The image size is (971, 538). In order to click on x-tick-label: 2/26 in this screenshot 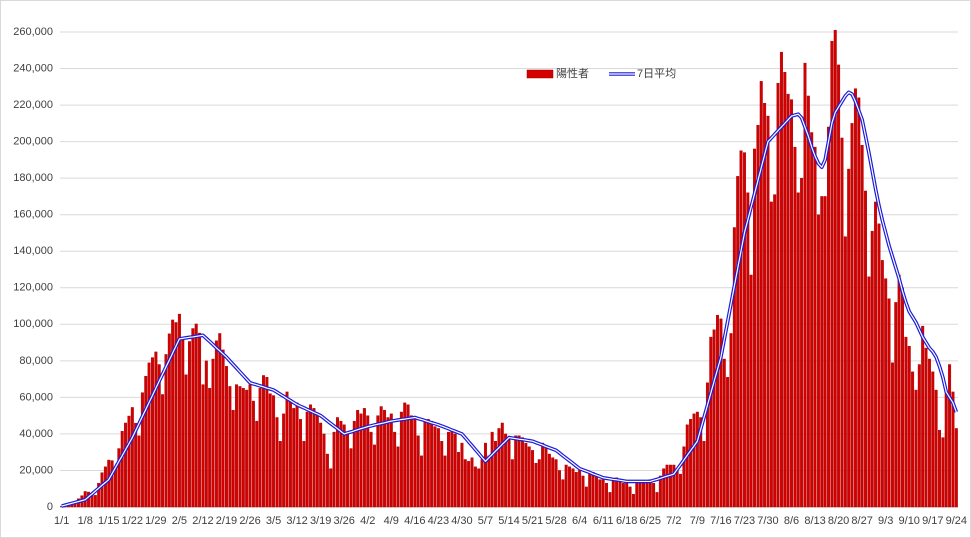, I will do `click(249, 521)`.